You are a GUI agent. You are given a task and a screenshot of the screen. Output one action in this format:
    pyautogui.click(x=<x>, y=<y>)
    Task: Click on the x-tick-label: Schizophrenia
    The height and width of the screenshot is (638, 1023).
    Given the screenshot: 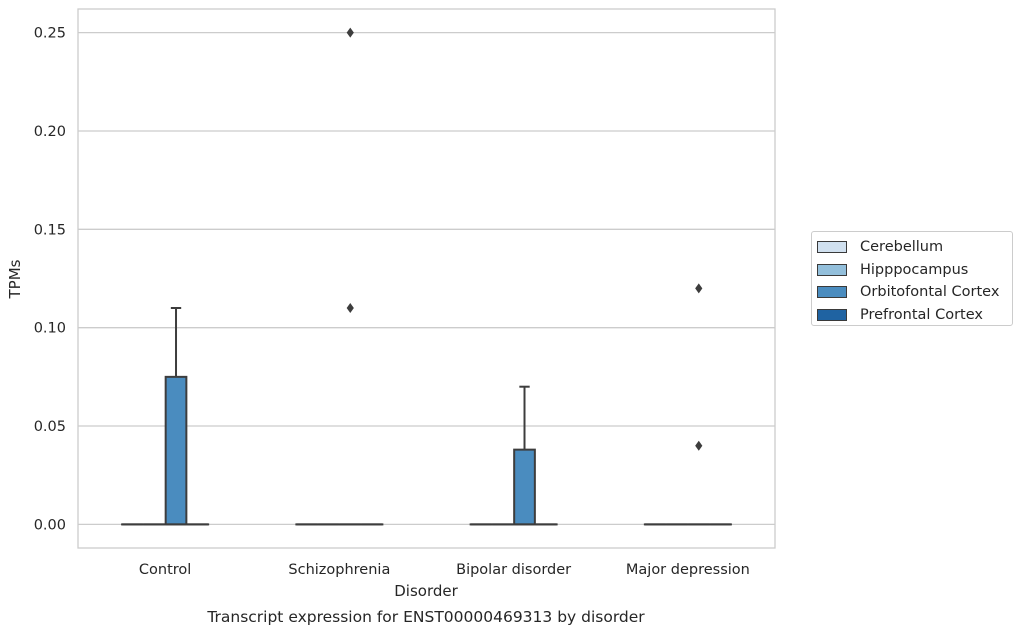 What is the action you would take?
    pyautogui.click(x=339, y=570)
    